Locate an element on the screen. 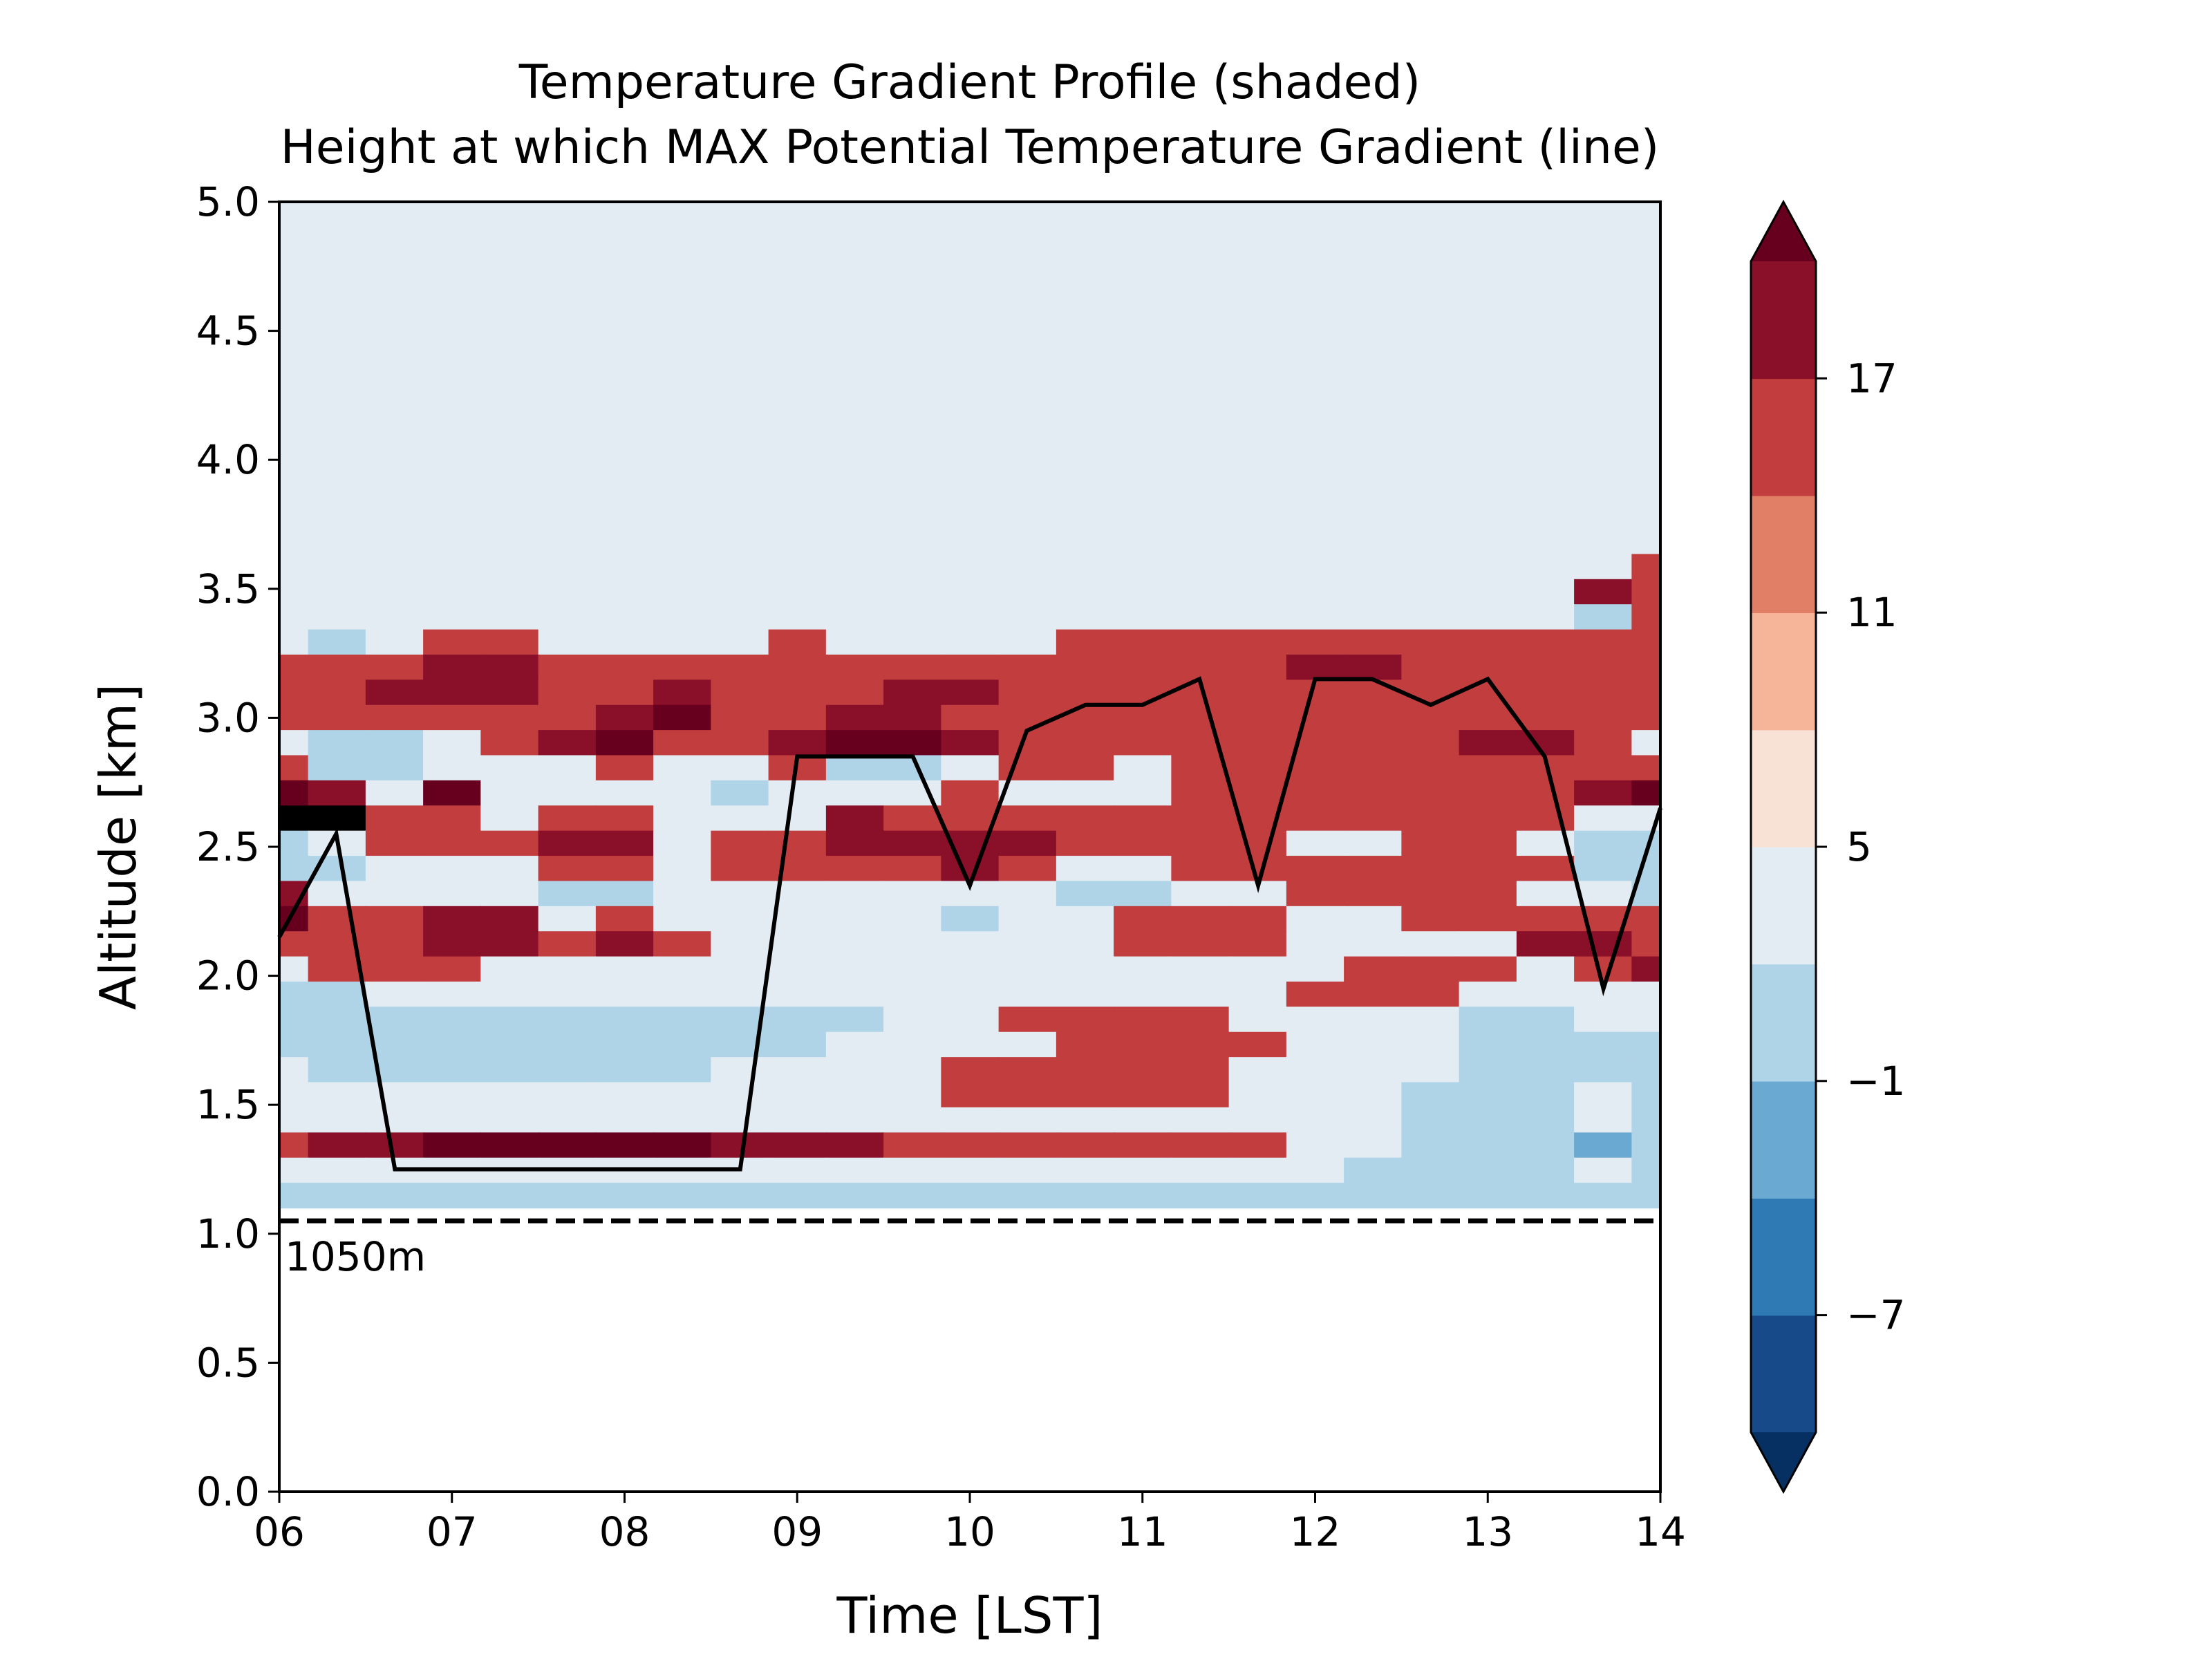 Image resolution: width=2212 pixels, height=1659 pixels. x-axis-label: Time [LST] is located at coordinates (969, 1615).